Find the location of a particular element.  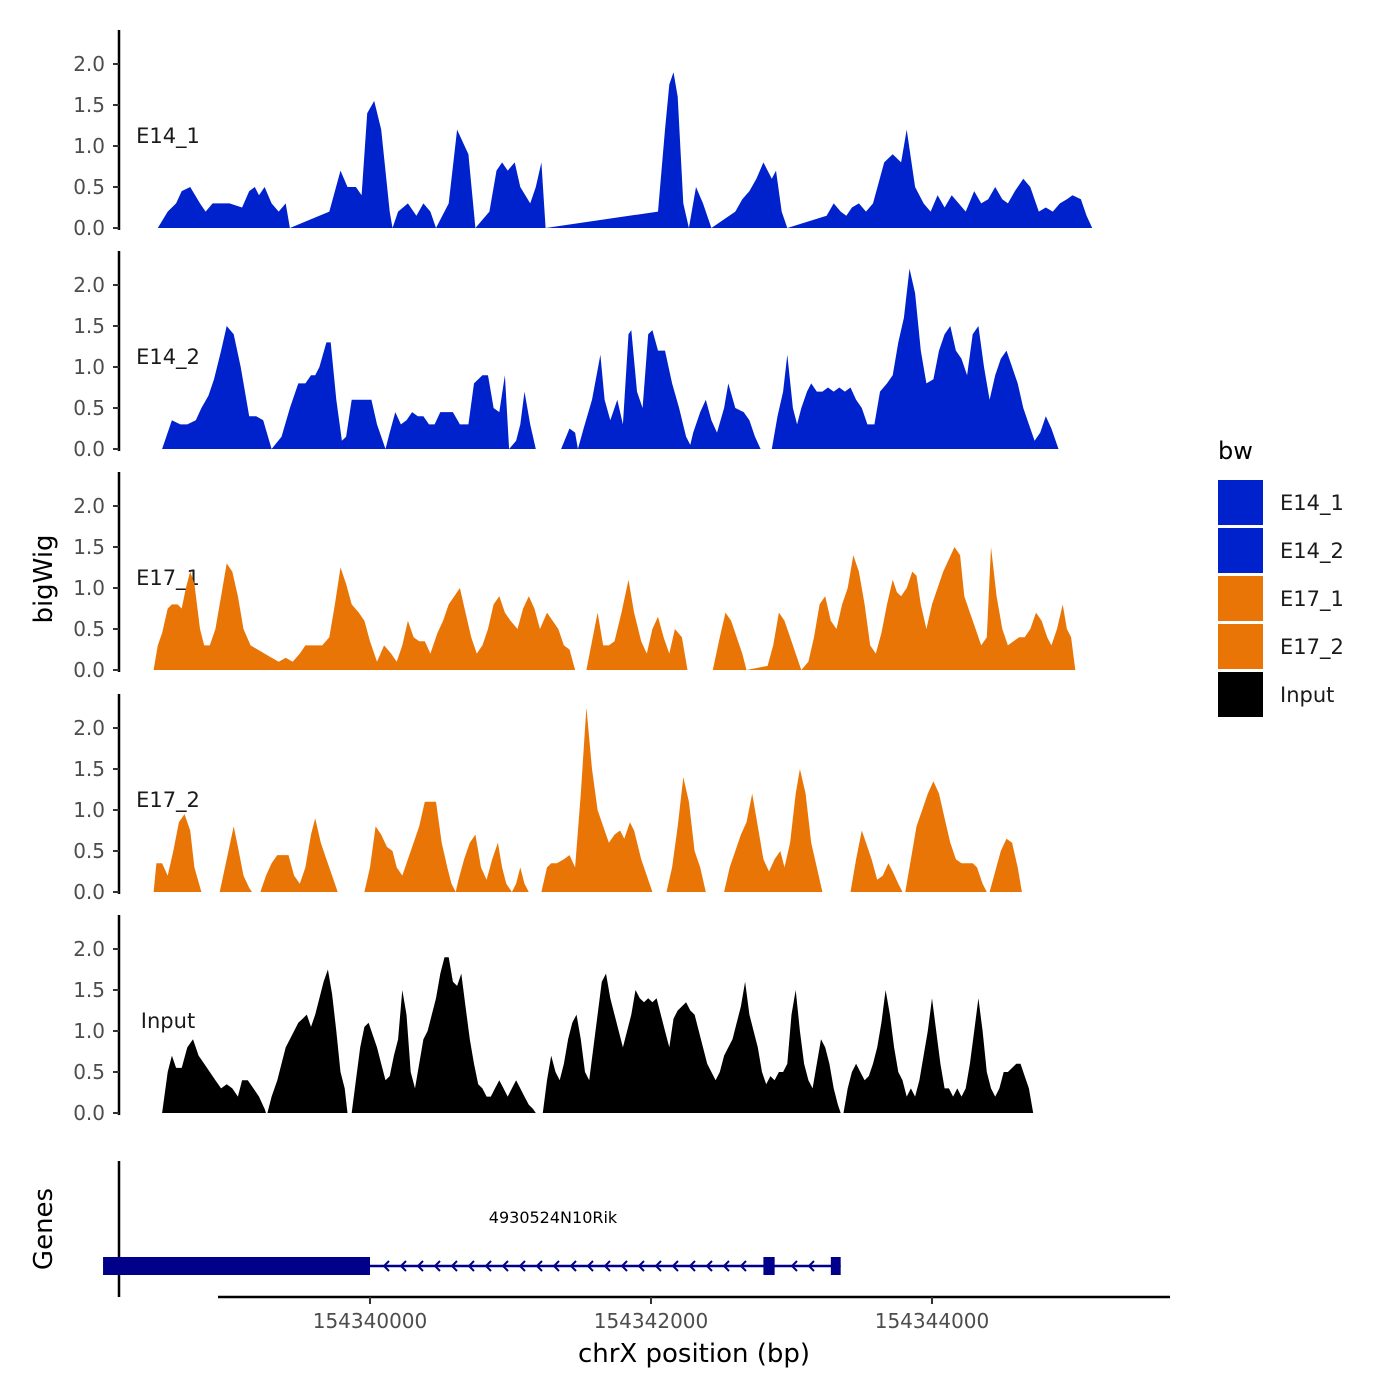

legend-entry: E14_2 is located at coordinates (1281, 550).